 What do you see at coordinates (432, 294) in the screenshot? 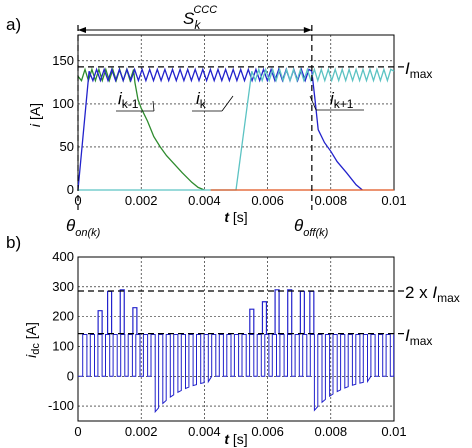
I see `panel-b-2imax-label: 2 x Imax` at bounding box center [432, 294].